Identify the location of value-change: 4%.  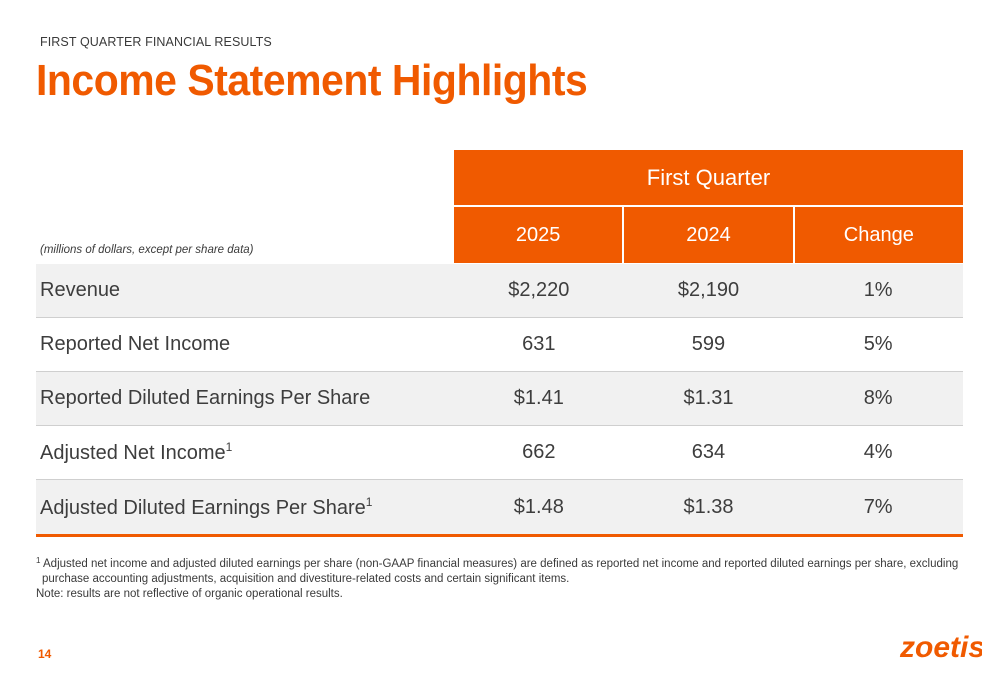
(878, 452).